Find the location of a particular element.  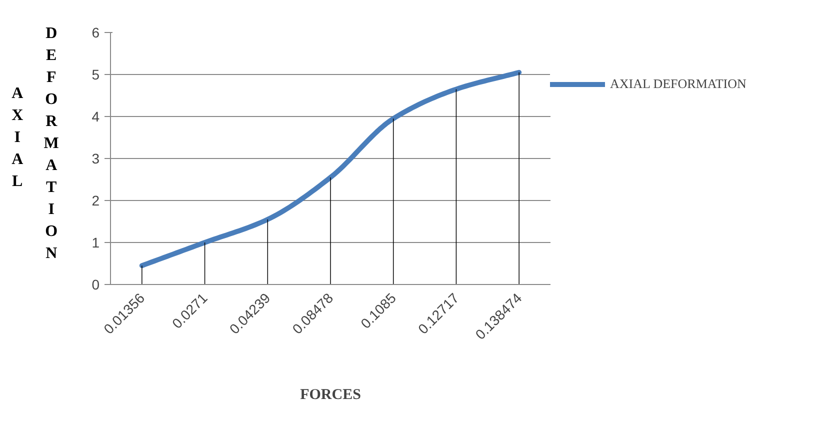

y-axis-title: AXIAL DEFORMATION is located at coordinates (34, 146).